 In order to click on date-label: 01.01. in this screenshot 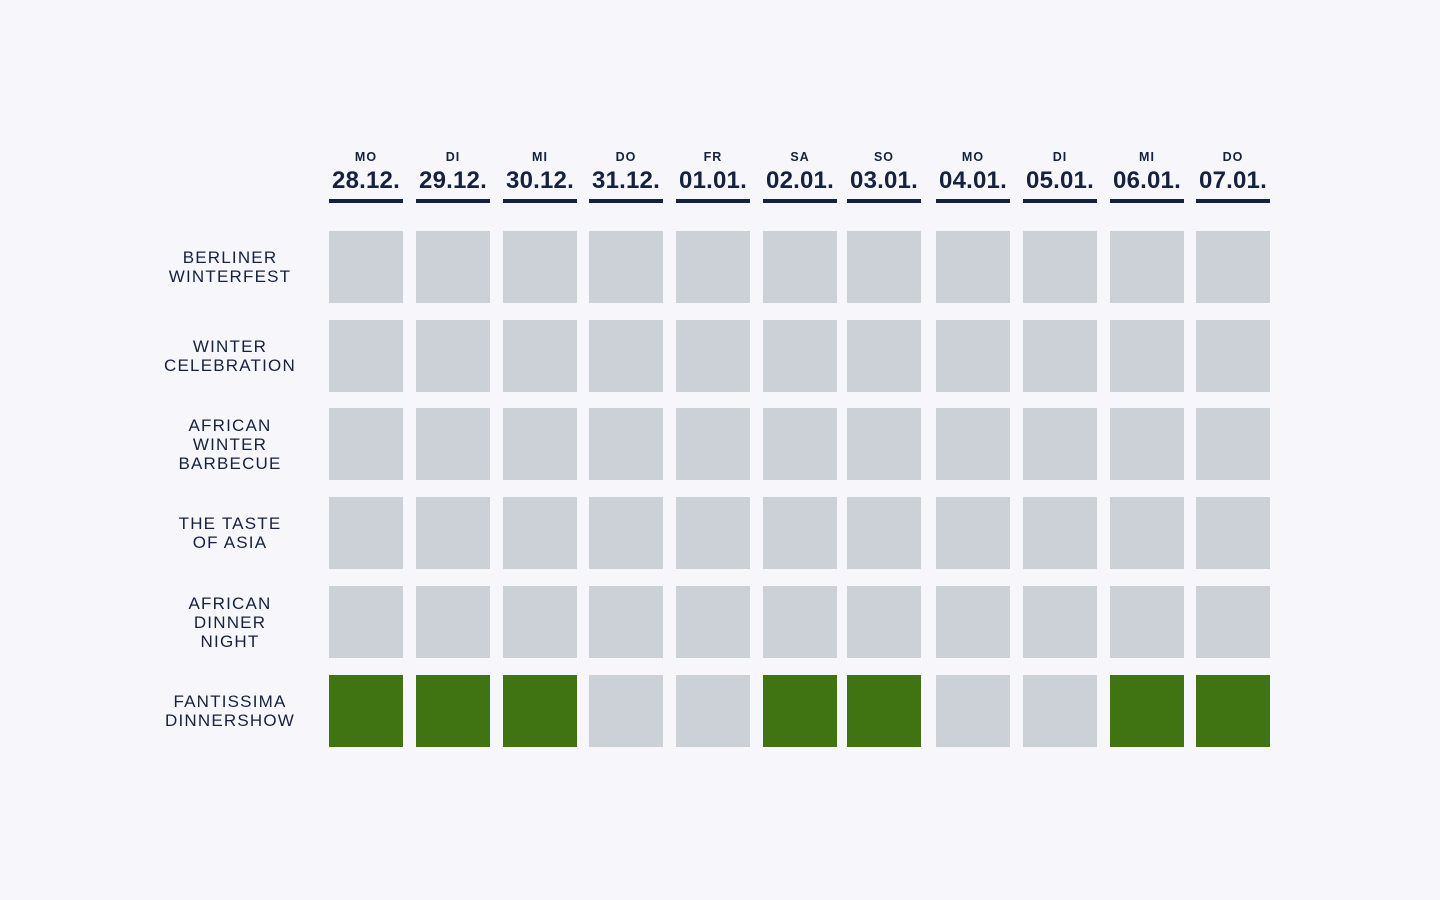, I will do `click(713, 180)`.